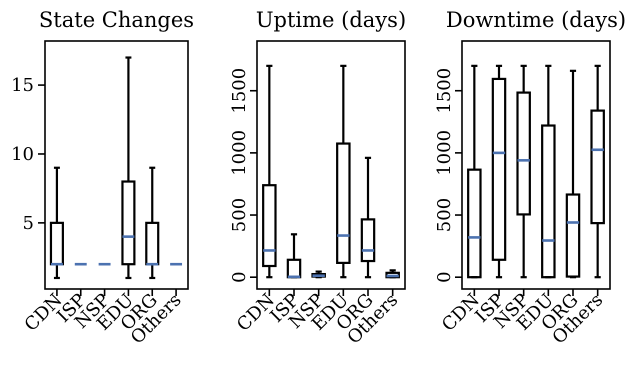 This screenshot has width=638, height=370. What do you see at coordinates (116, 20) in the screenshot?
I see `panel-title: State Changes` at bounding box center [116, 20].